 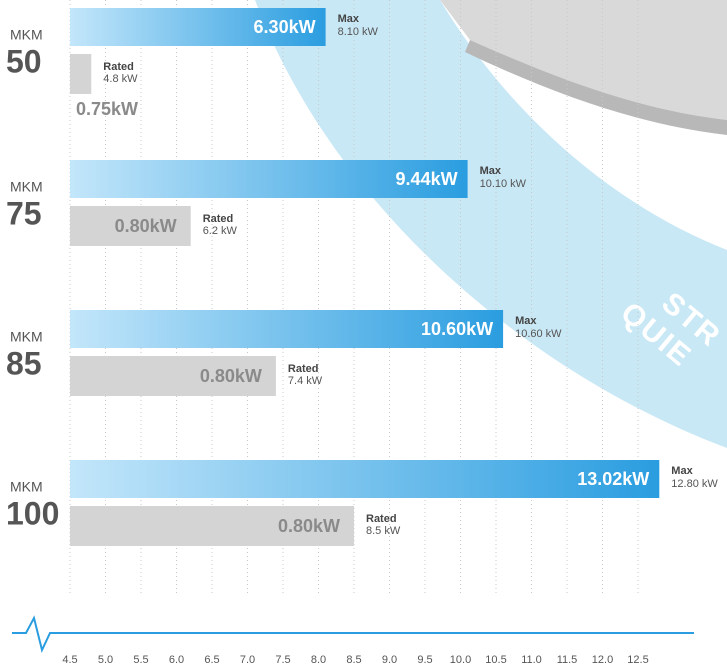 What do you see at coordinates (503, 184) in the screenshot?
I see `max-value-label: 10.10 kW` at bounding box center [503, 184].